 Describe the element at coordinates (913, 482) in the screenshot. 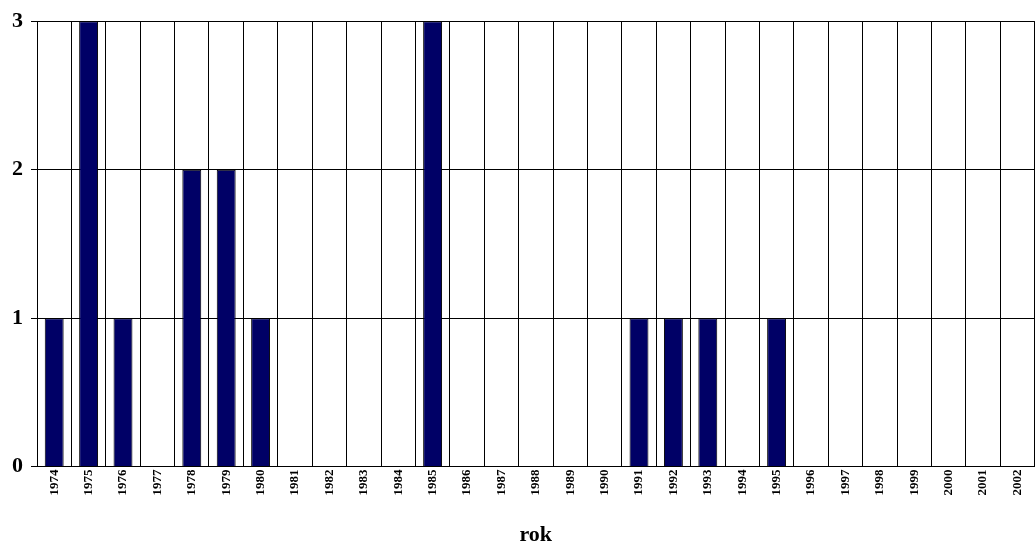

I see `x-tick-label: 1999` at that location.